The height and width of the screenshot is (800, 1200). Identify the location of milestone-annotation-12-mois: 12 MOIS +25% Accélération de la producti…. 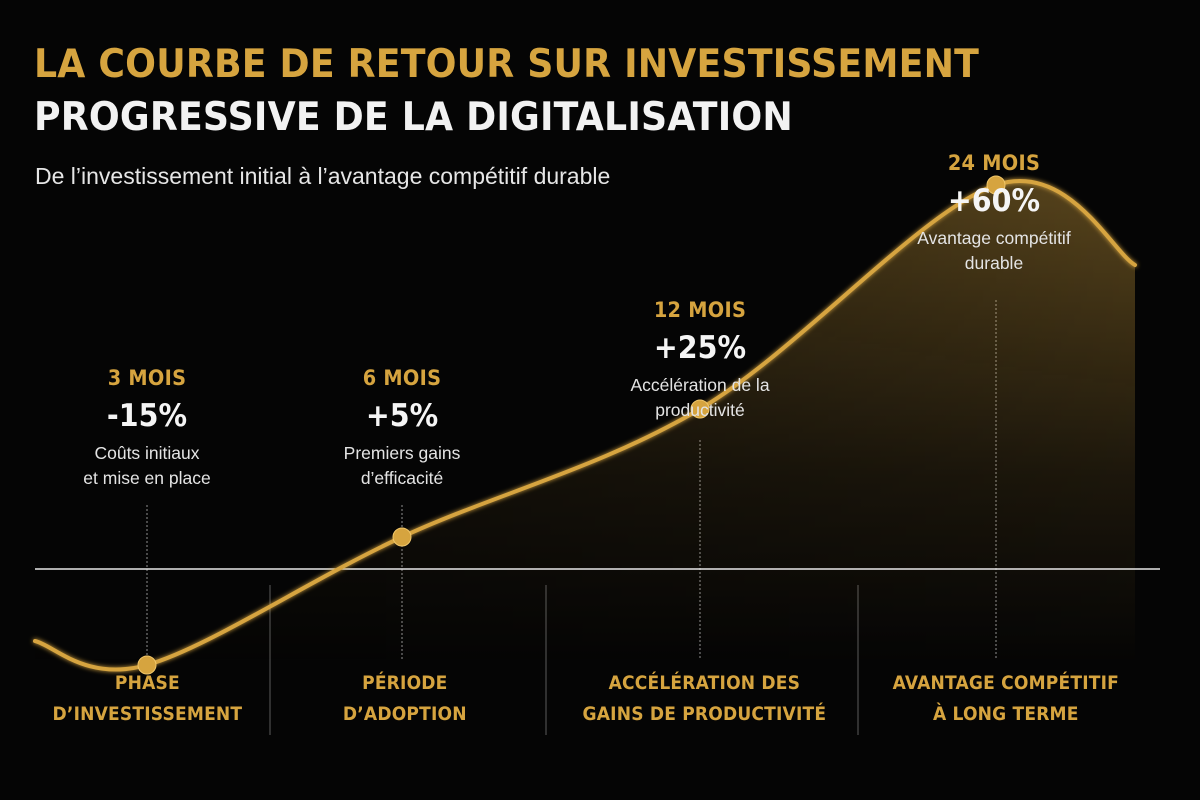
(700, 360).